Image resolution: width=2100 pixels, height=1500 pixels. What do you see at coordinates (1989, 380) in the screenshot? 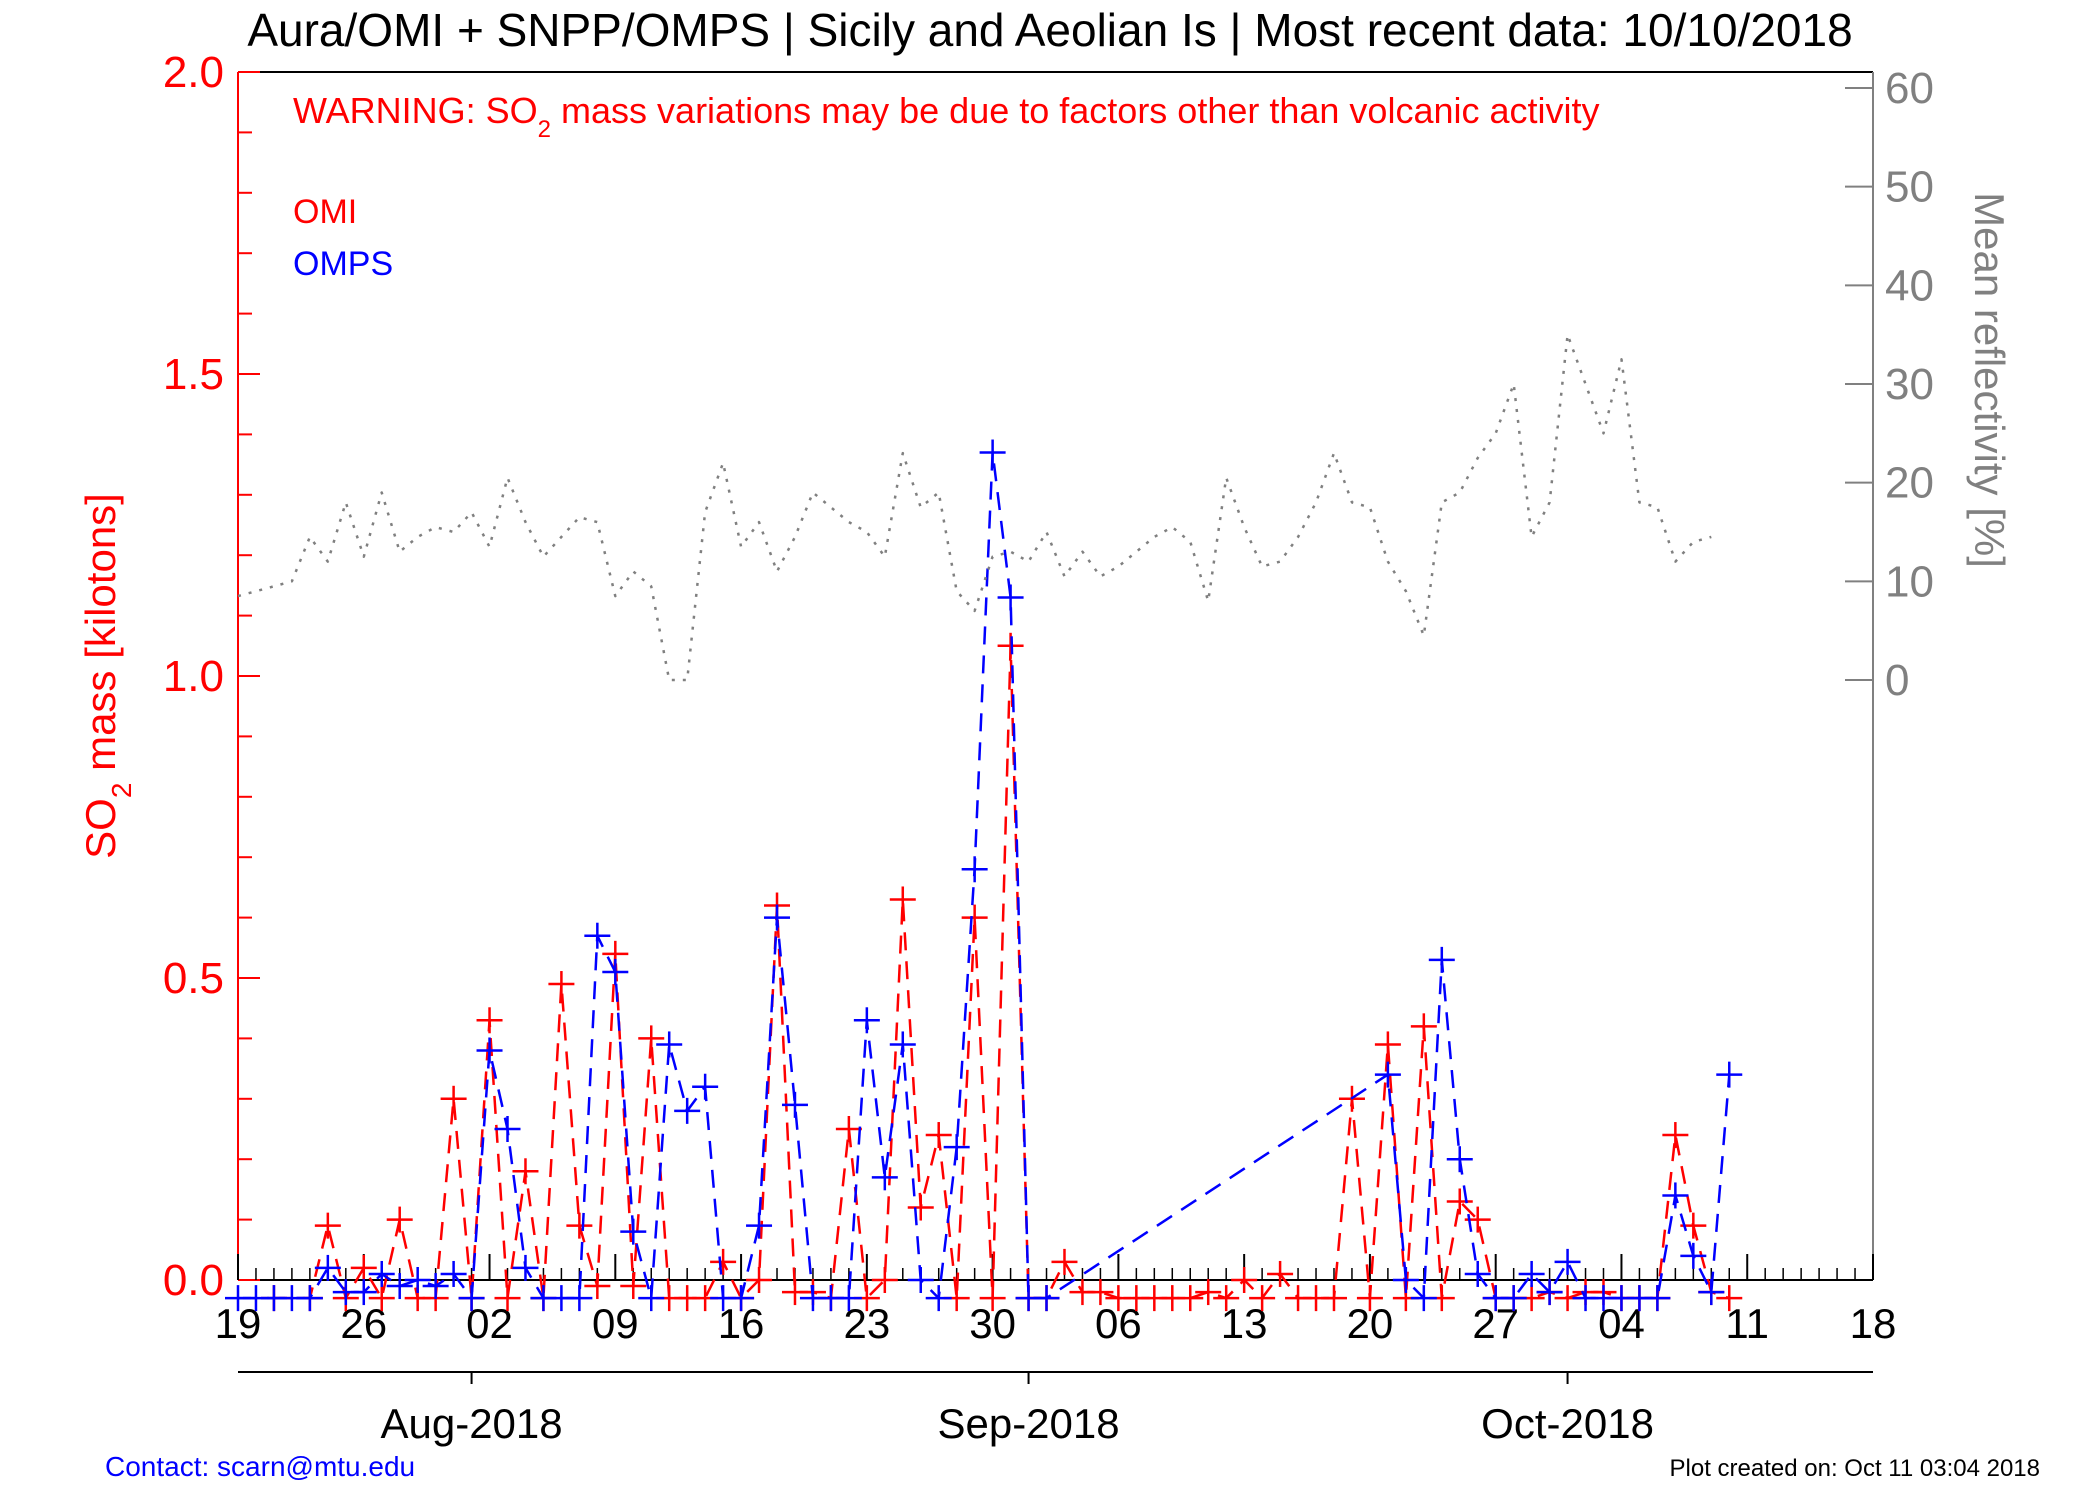
I see `y-axis-right-label: Mean reflectivity [%]` at bounding box center [1989, 380].